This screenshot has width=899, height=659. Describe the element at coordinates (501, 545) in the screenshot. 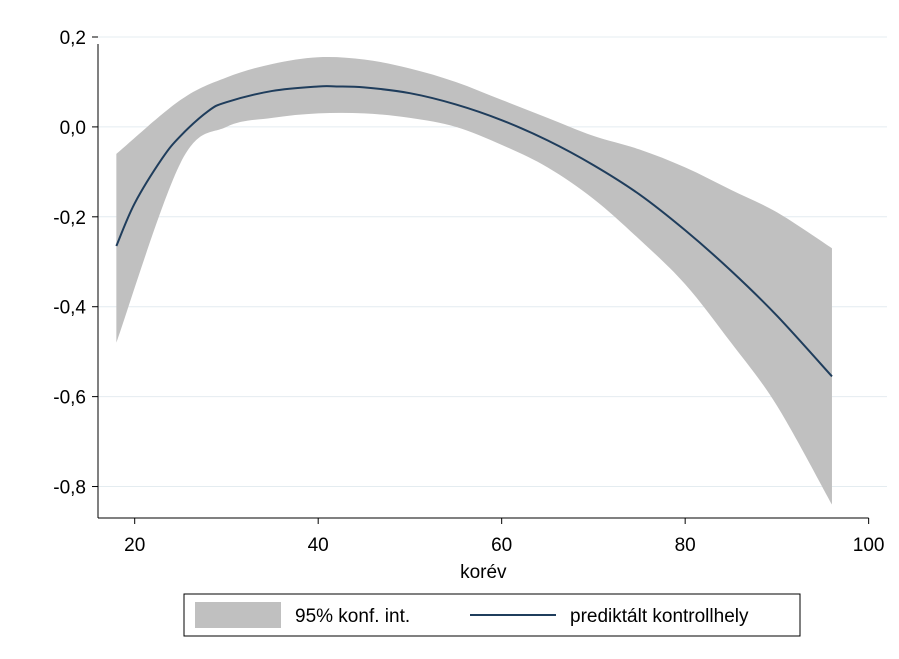

I see `x-tick-label: 60` at that location.